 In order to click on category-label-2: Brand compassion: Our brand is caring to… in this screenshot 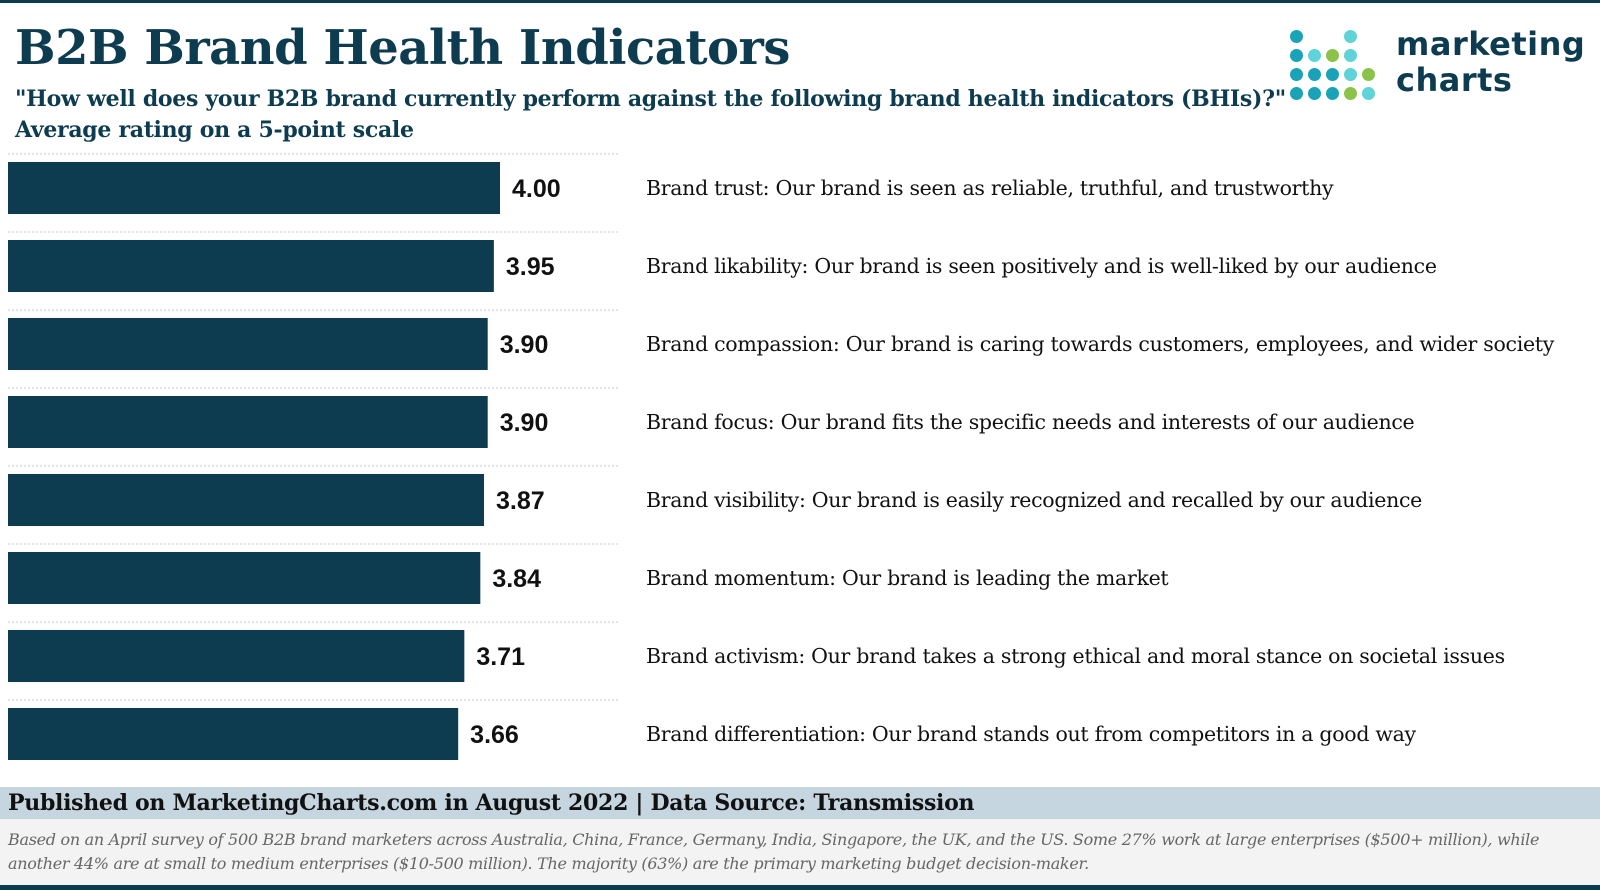, I will do `click(1100, 344)`.